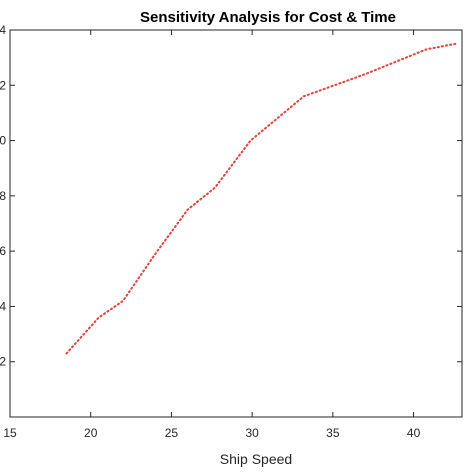 The width and height of the screenshot is (474, 474). What do you see at coordinates (91, 433) in the screenshot?
I see `x-tick-label: 20` at bounding box center [91, 433].